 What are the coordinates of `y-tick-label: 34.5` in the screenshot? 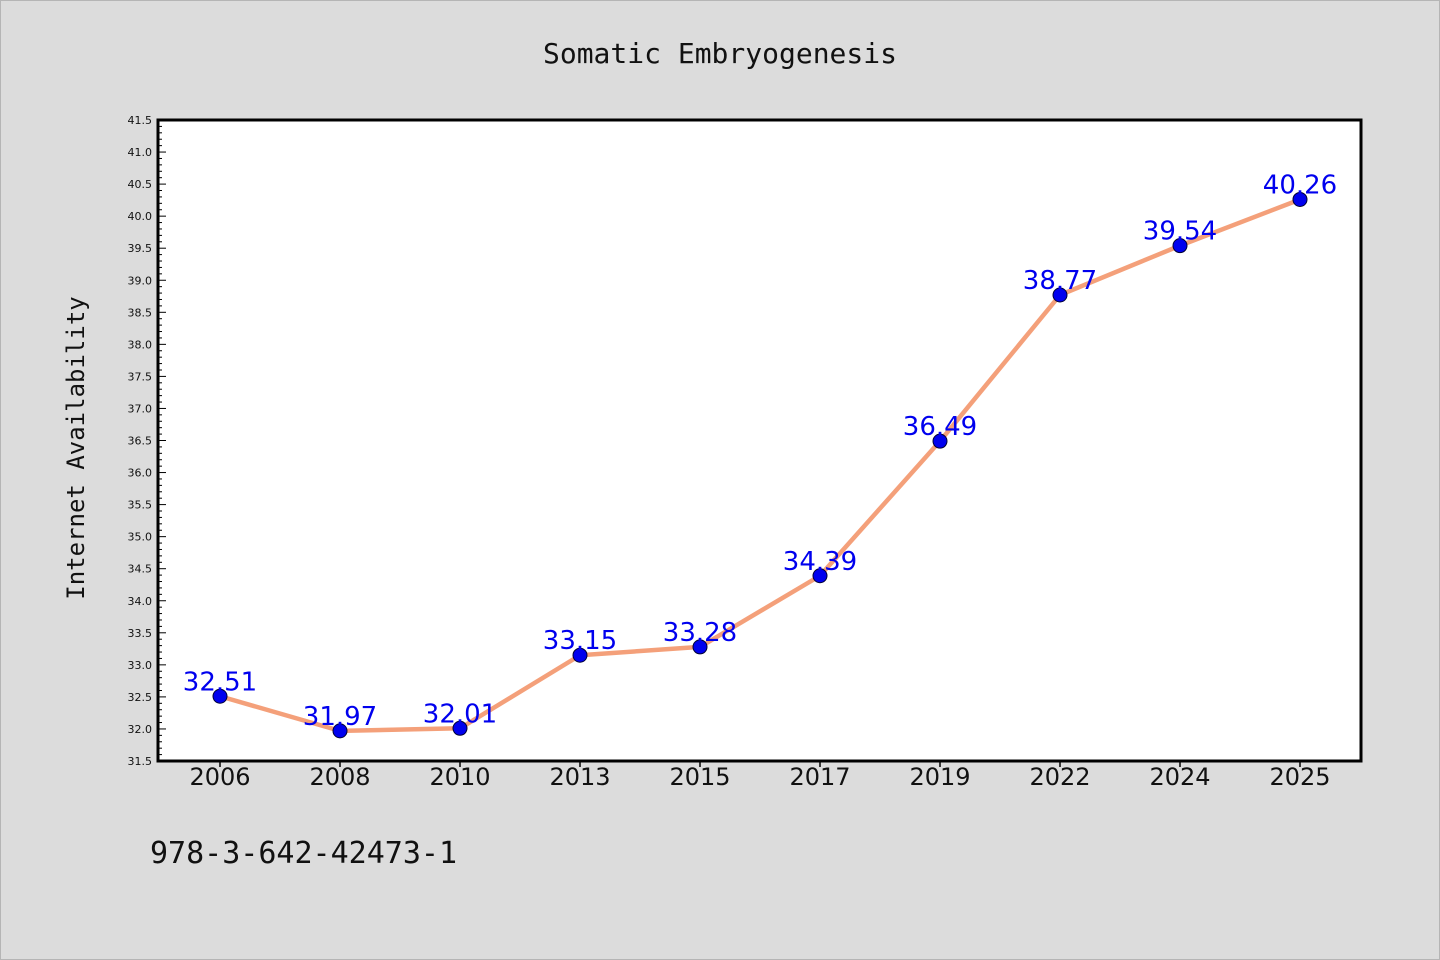 It's located at (140, 569).